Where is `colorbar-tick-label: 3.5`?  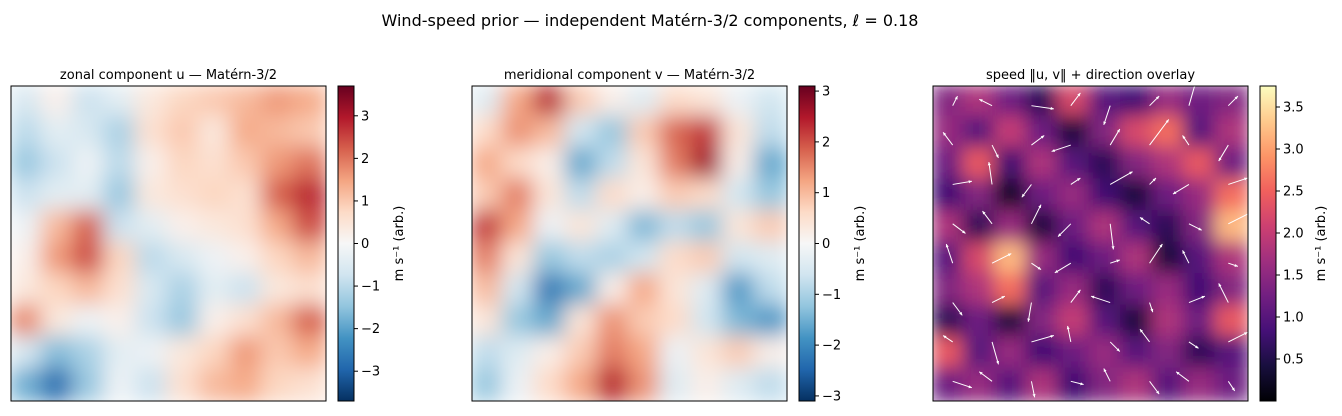 colorbar-tick-label: 3.5 is located at coordinates (1293, 108).